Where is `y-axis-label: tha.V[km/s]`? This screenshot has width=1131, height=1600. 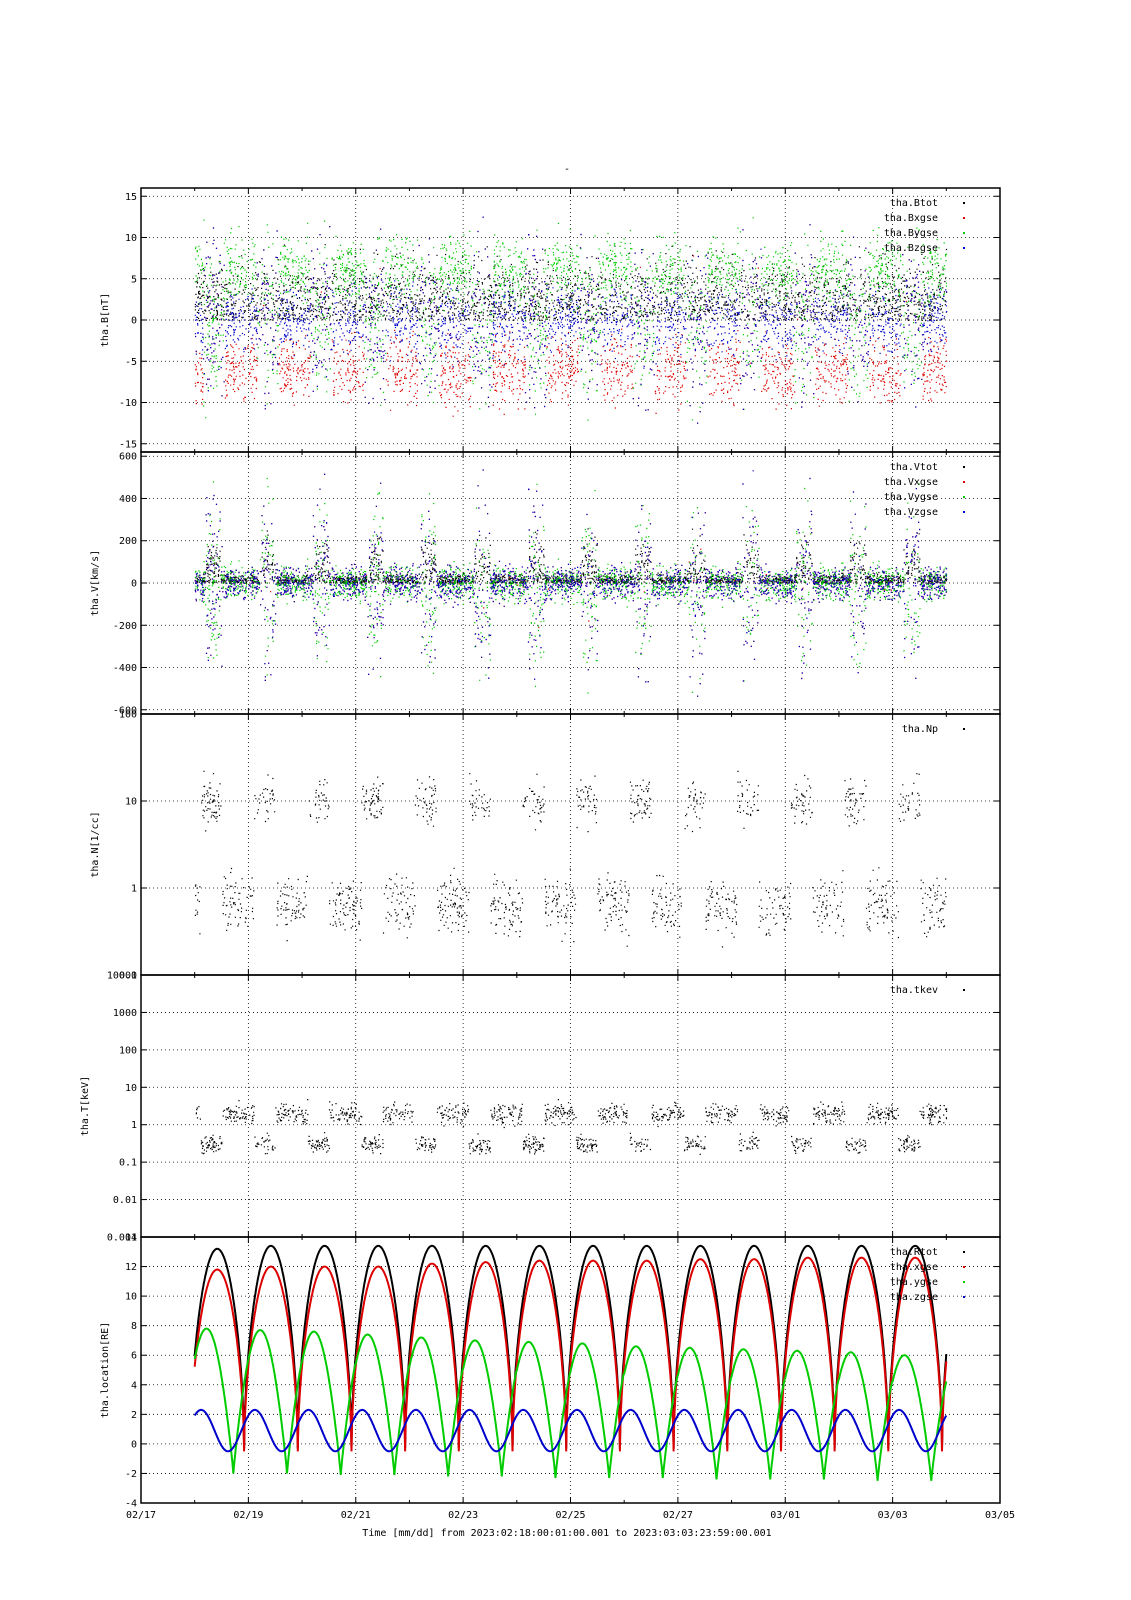 y-axis-label: tha.V[km/s] is located at coordinates (95, 583).